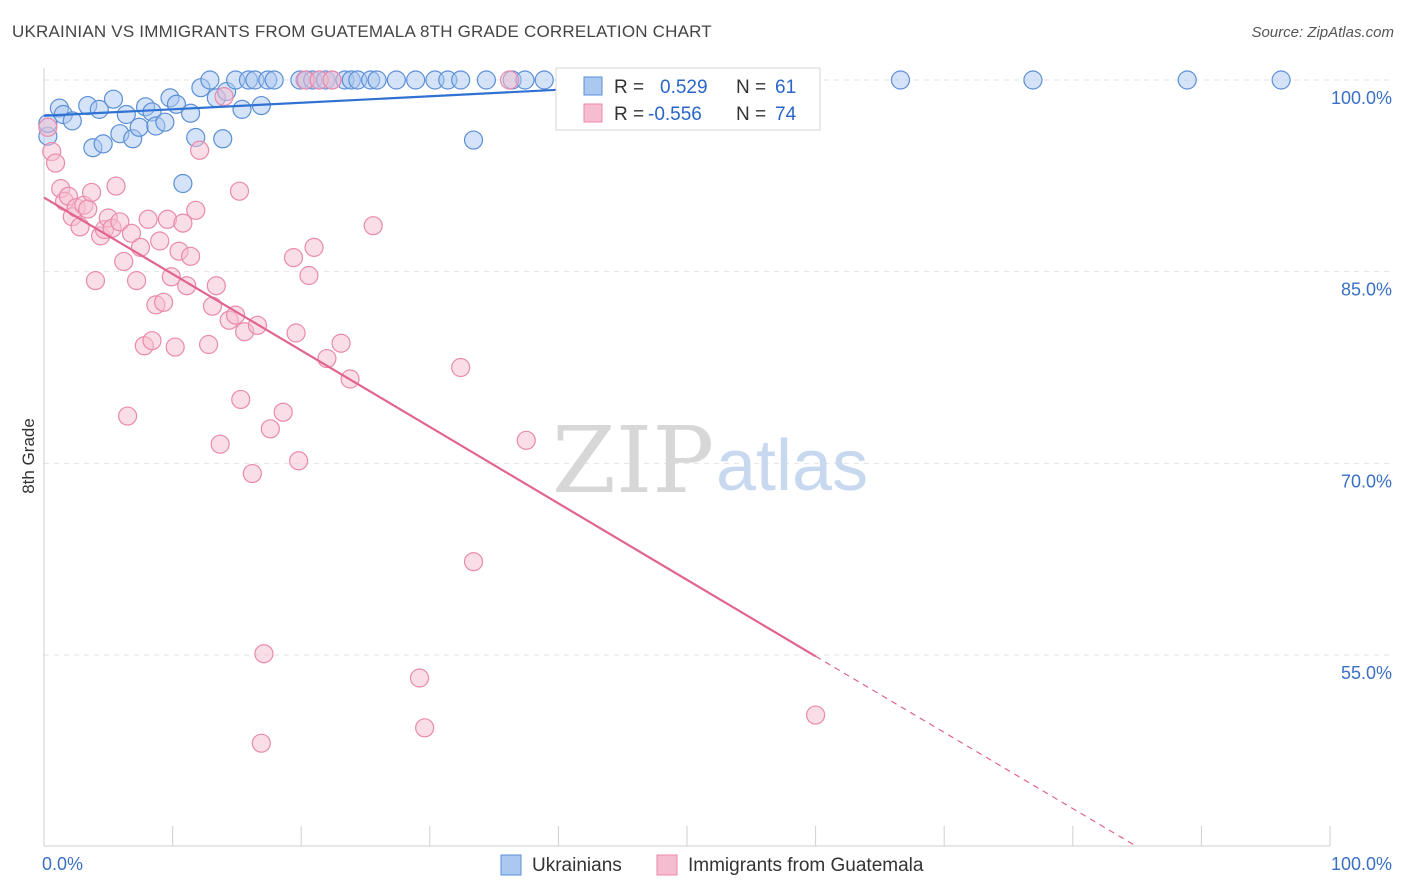  Describe the element at coordinates (1361, 98) in the screenshot. I see `y-tick-label: 100.0%` at that location.